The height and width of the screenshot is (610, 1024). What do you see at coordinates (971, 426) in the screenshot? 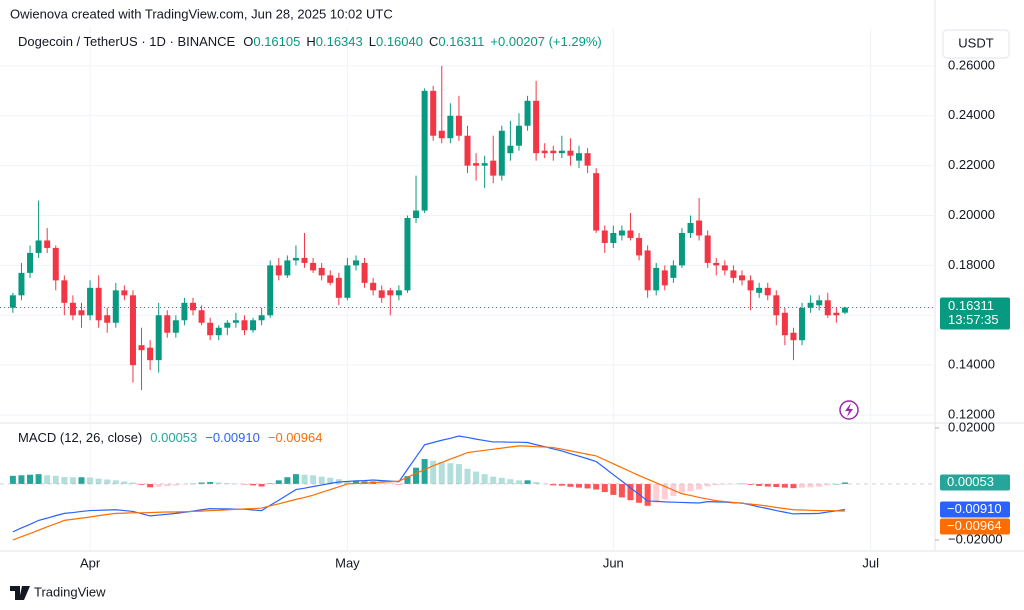
I see `macd-tick-label: 0.02000` at bounding box center [971, 426].